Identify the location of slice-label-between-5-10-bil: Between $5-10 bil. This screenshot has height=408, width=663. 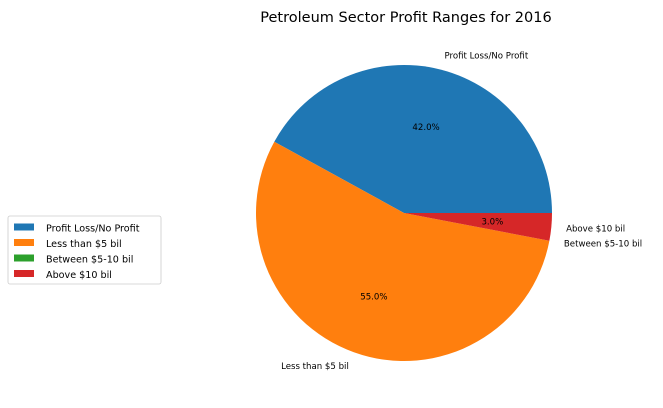
(603, 245).